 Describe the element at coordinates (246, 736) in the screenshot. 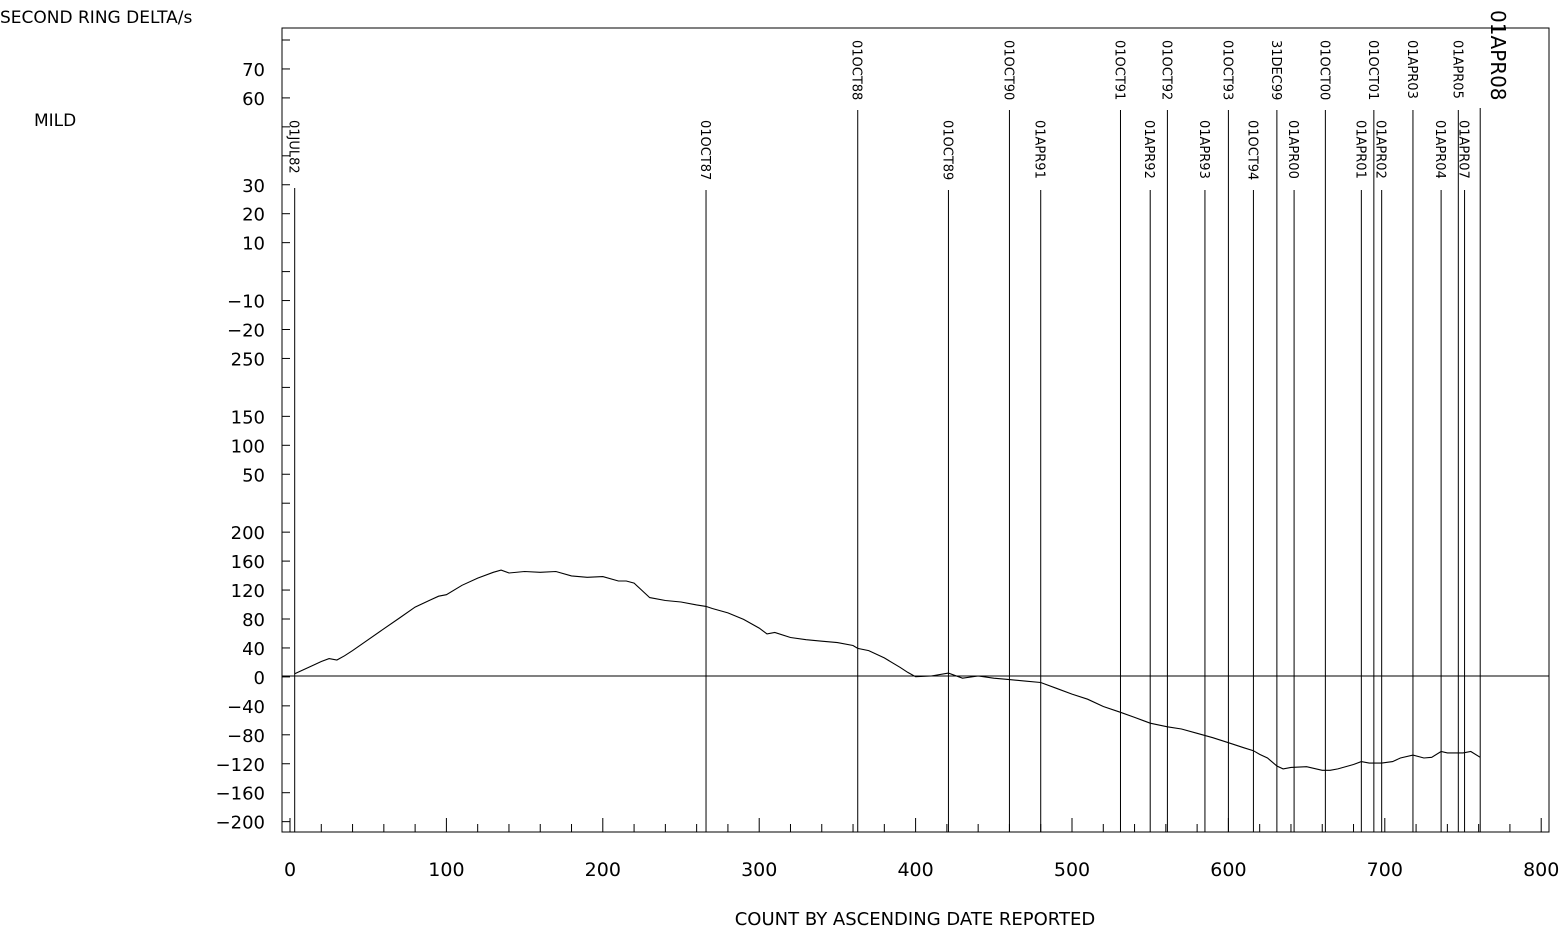

I see `y-tick-label: −80` at that location.